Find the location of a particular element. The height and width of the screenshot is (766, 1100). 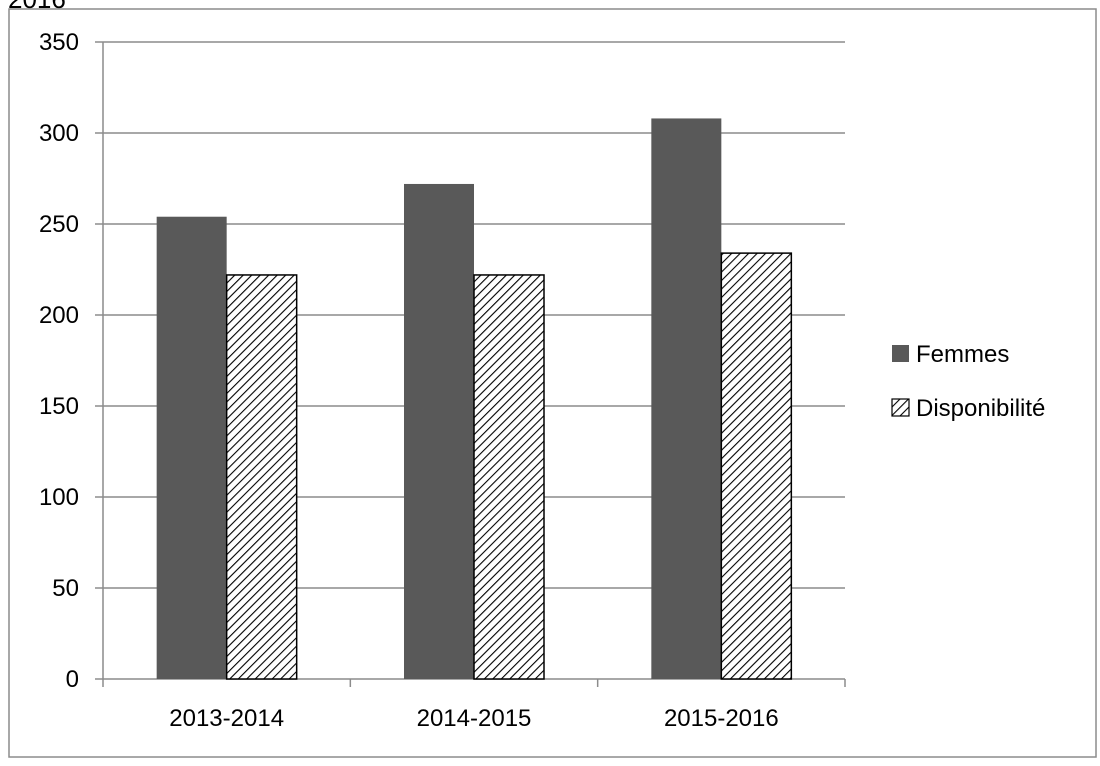

y-tick-label: 150 is located at coordinates (59, 406).